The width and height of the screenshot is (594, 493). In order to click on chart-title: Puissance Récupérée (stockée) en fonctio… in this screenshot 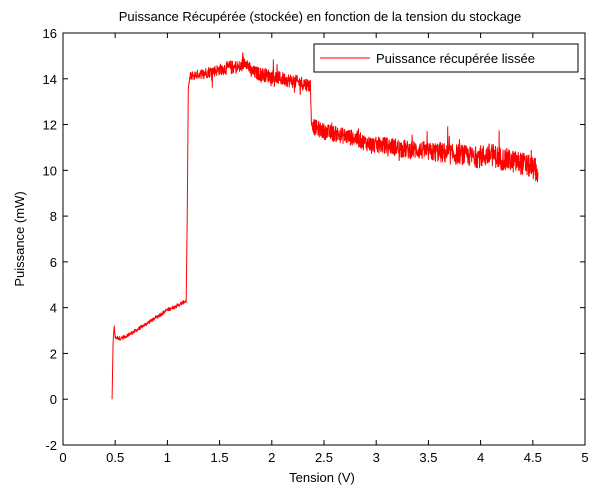, I will do `click(320, 16)`.